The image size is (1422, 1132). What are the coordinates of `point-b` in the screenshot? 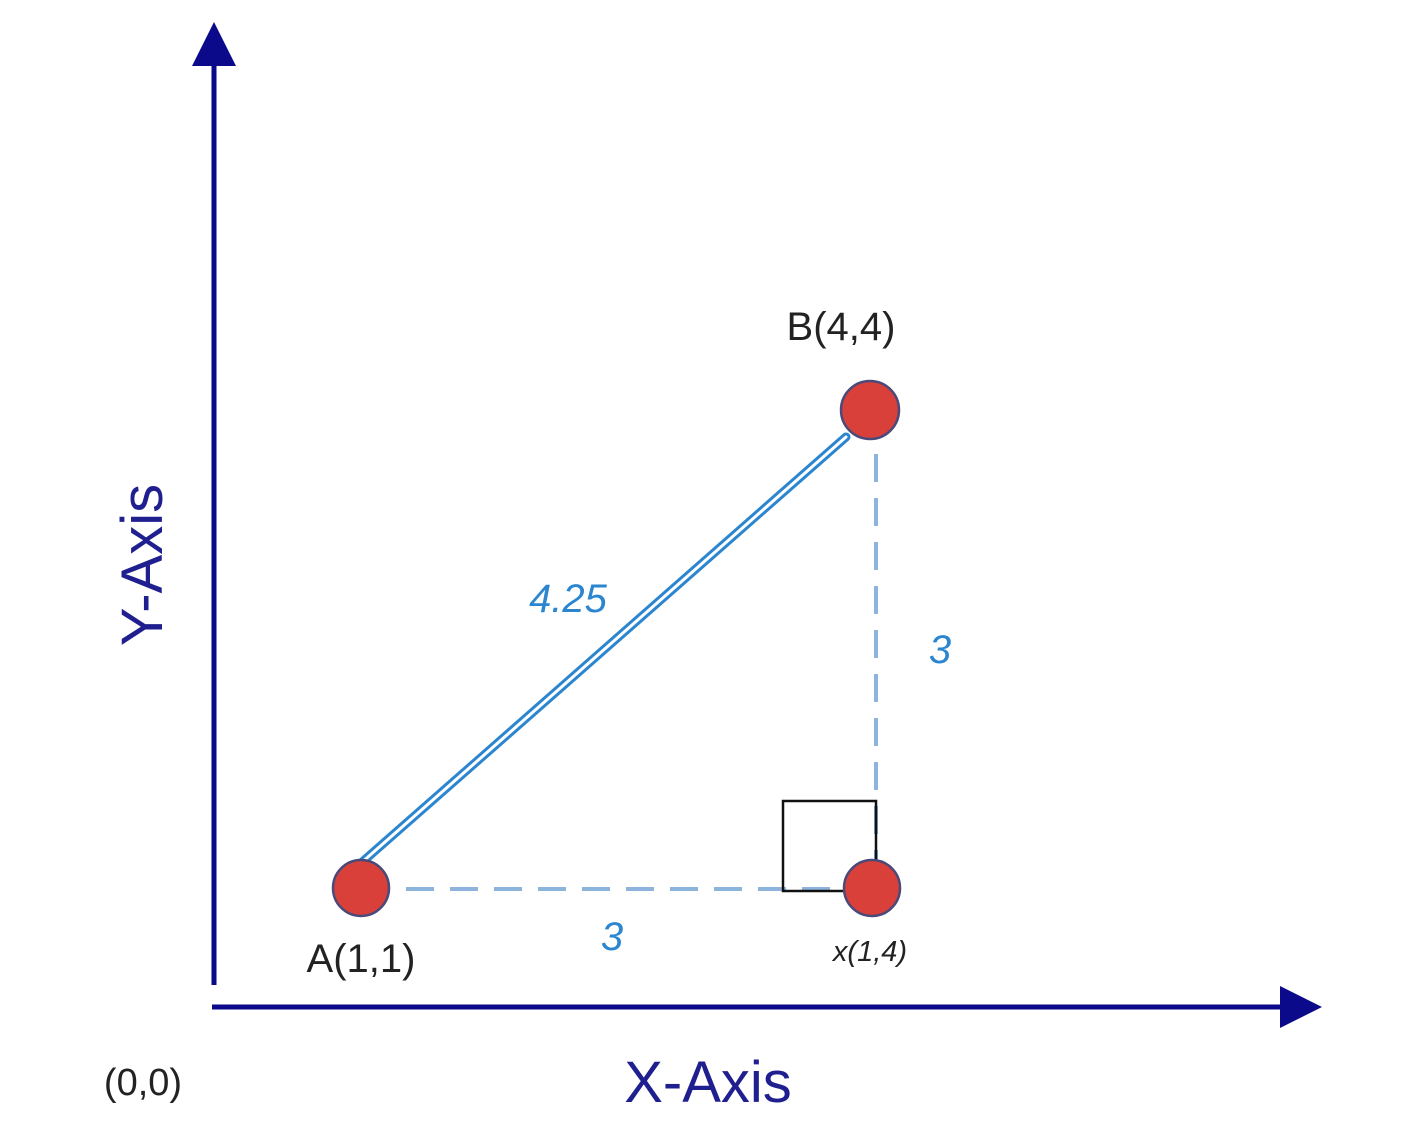 It's located at (870, 410).